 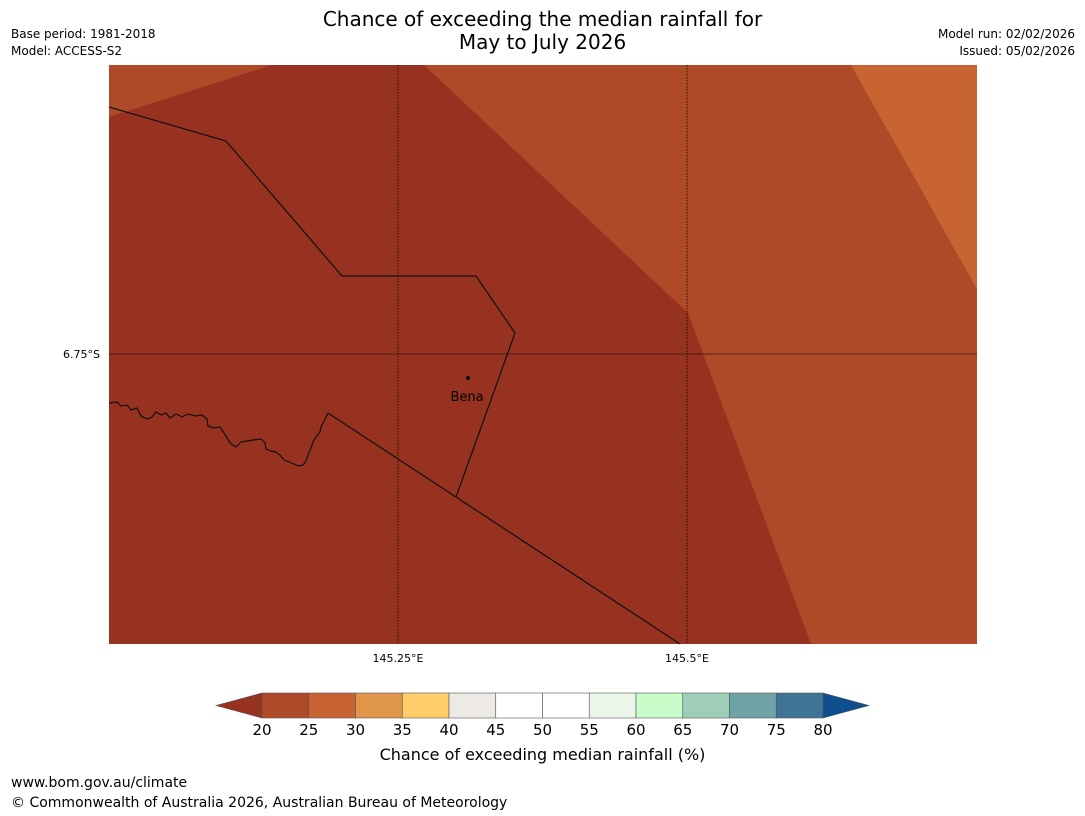 What do you see at coordinates (238, 705) in the screenshot?
I see `colorbar-under-arrow` at bounding box center [238, 705].